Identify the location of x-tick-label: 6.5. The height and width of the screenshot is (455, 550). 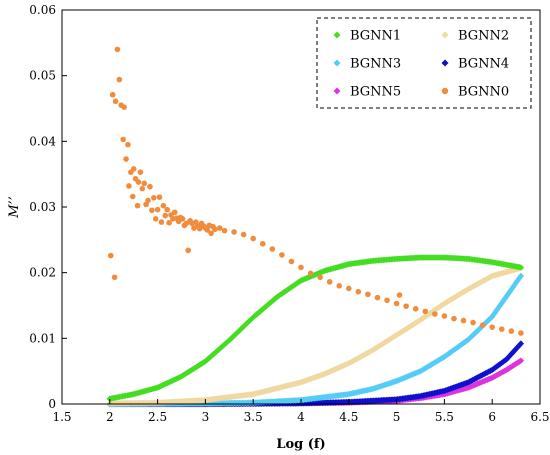
(539, 417).